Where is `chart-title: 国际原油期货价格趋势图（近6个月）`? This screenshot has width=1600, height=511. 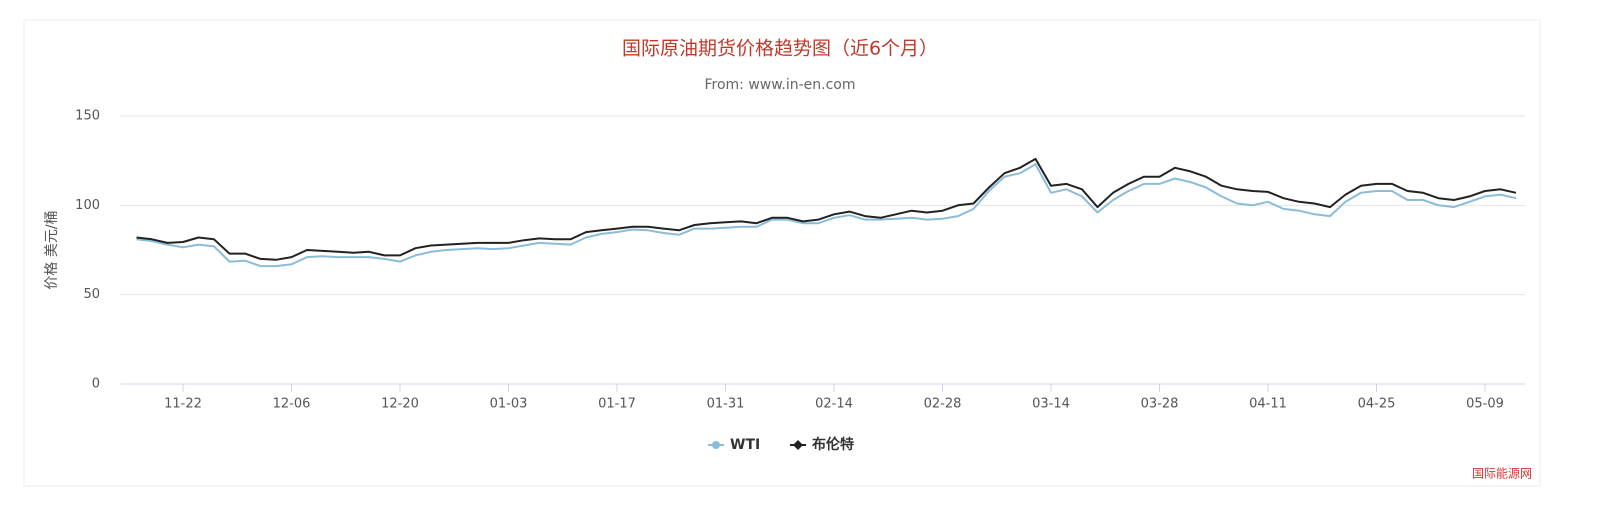
chart-title: 国际原油期货价格趋势图（近6个月） is located at coordinates (780, 49).